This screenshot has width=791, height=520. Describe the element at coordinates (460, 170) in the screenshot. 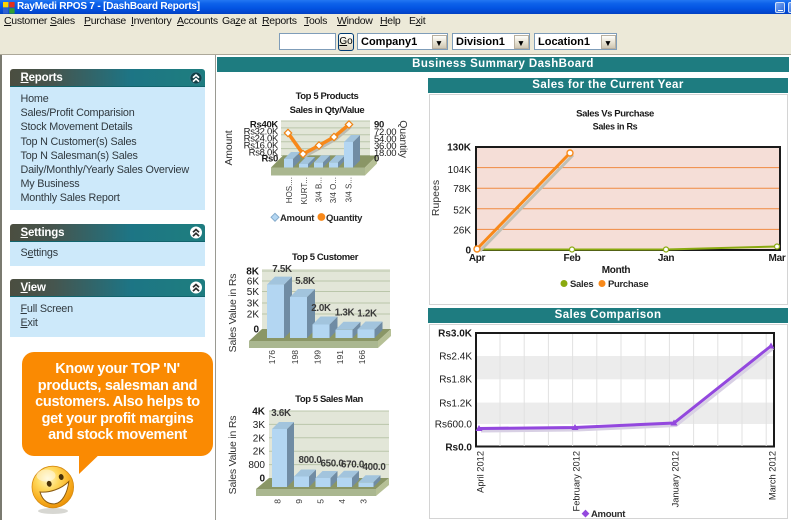

I see `svg-text: 104K` at that location.